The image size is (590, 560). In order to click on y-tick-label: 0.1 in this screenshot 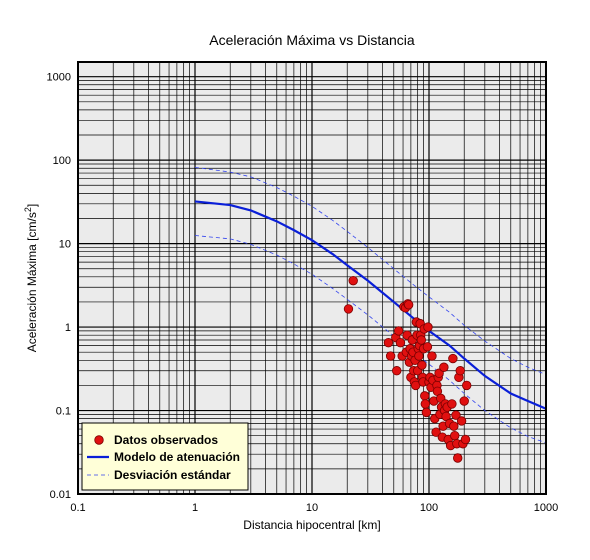, I will do `click(63, 412)`.